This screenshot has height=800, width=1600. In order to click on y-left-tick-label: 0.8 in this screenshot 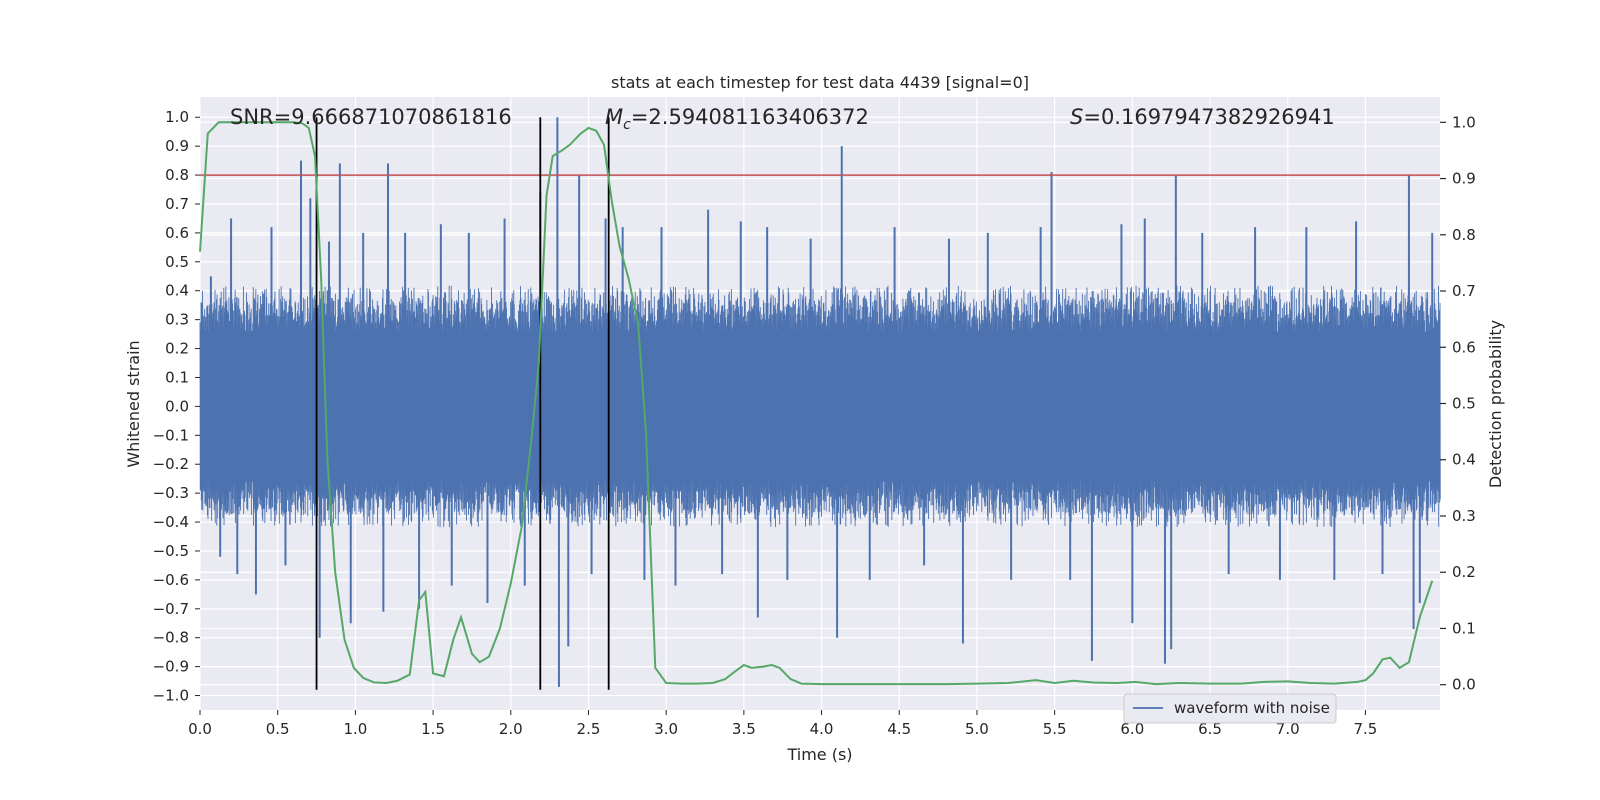, I will do `click(177, 175)`.